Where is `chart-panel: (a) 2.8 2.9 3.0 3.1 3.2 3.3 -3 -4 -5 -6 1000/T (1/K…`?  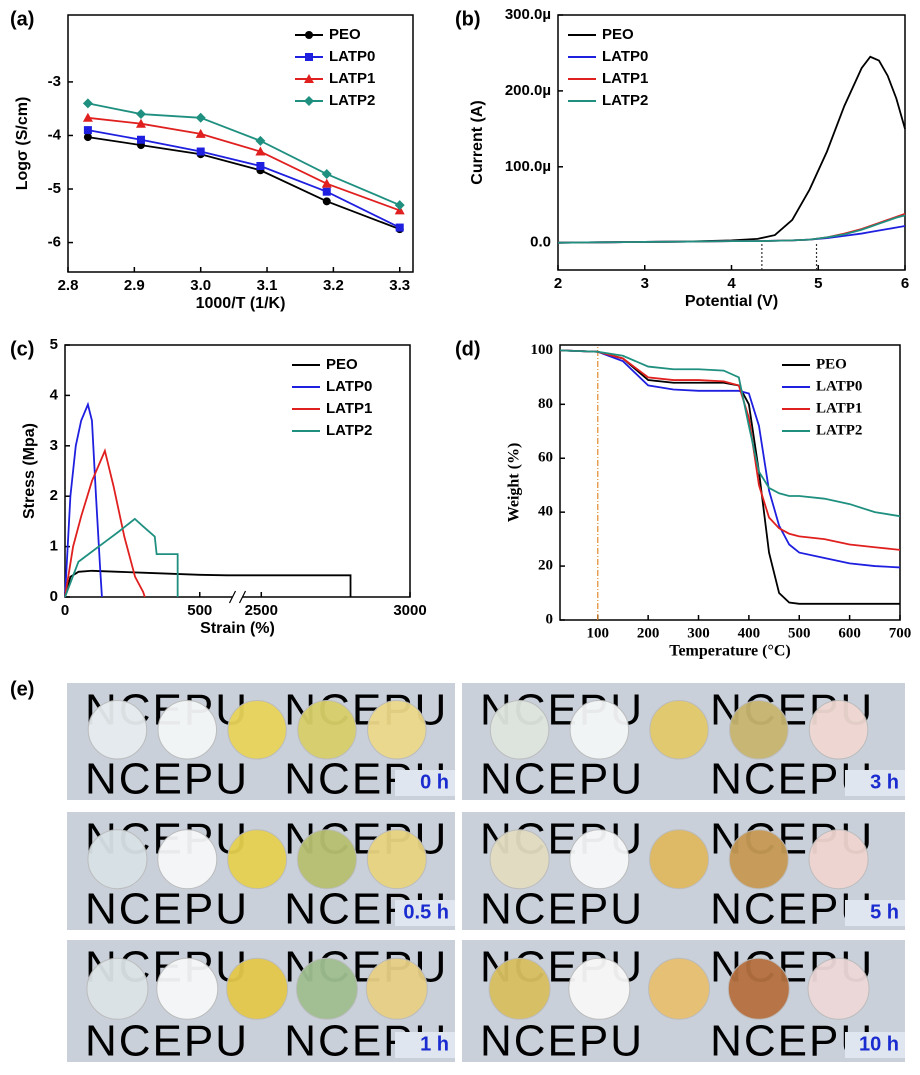 chart-panel: (a) 2.8 2.9 3.0 3.1 3.2 3.3 -3 -4 -5 -6 1000/T (1/K… is located at coordinates (212, 160).